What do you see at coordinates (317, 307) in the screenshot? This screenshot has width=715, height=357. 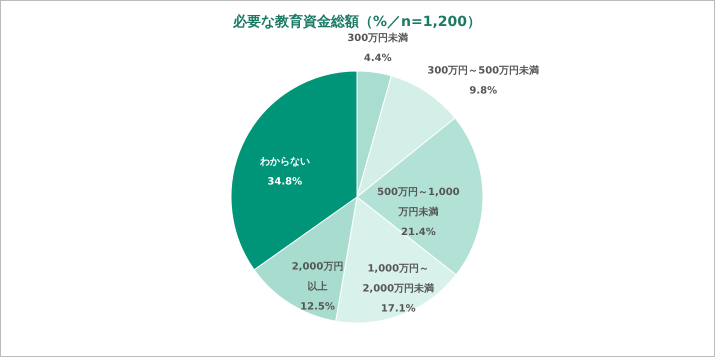 I see `data-label: 12.5%` at bounding box center [317, 307].